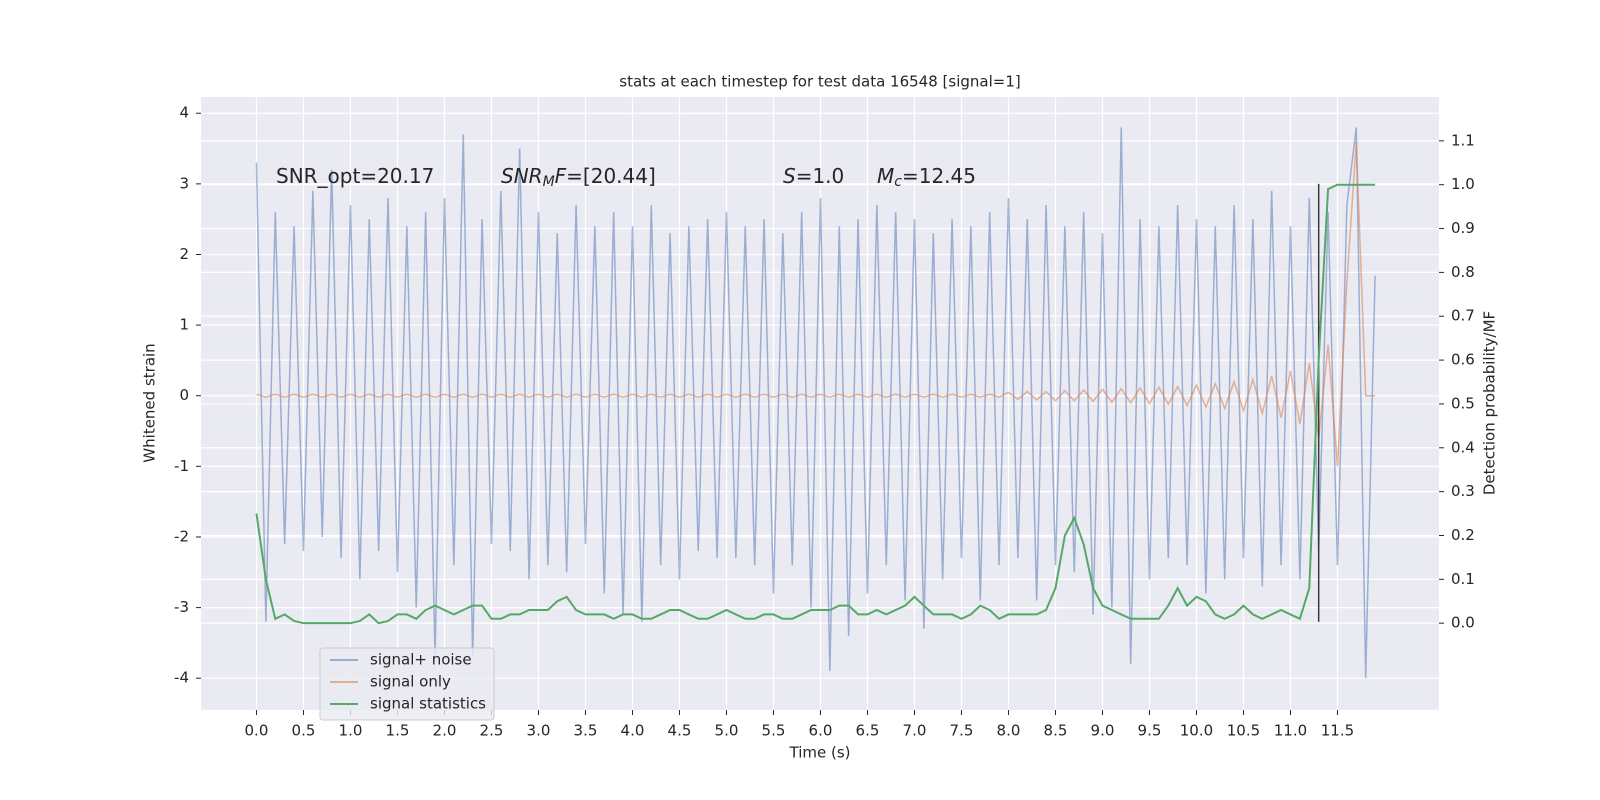 This screenshot has width=1600, height=800. What do you see at coordinates (1463, 228) in the screenshot?
I see `y2-tick-label: 0.9` at bounding box center [1463, 228].